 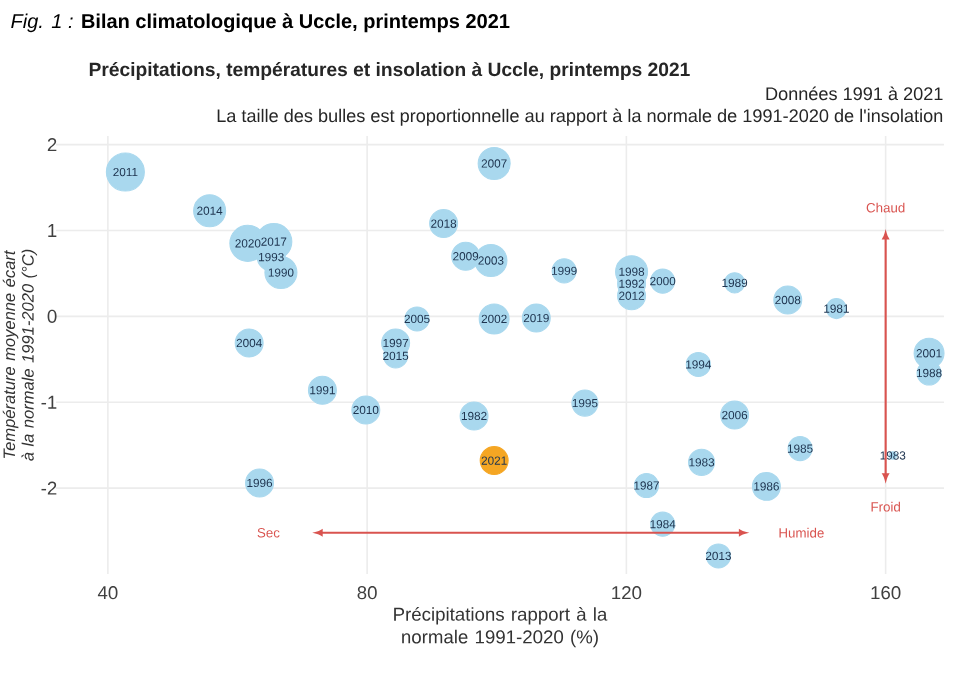 I want to click on text: Fig. 1 : Bilan climatologique à Uccle, printemps 2021, so click(x=260, y=23).